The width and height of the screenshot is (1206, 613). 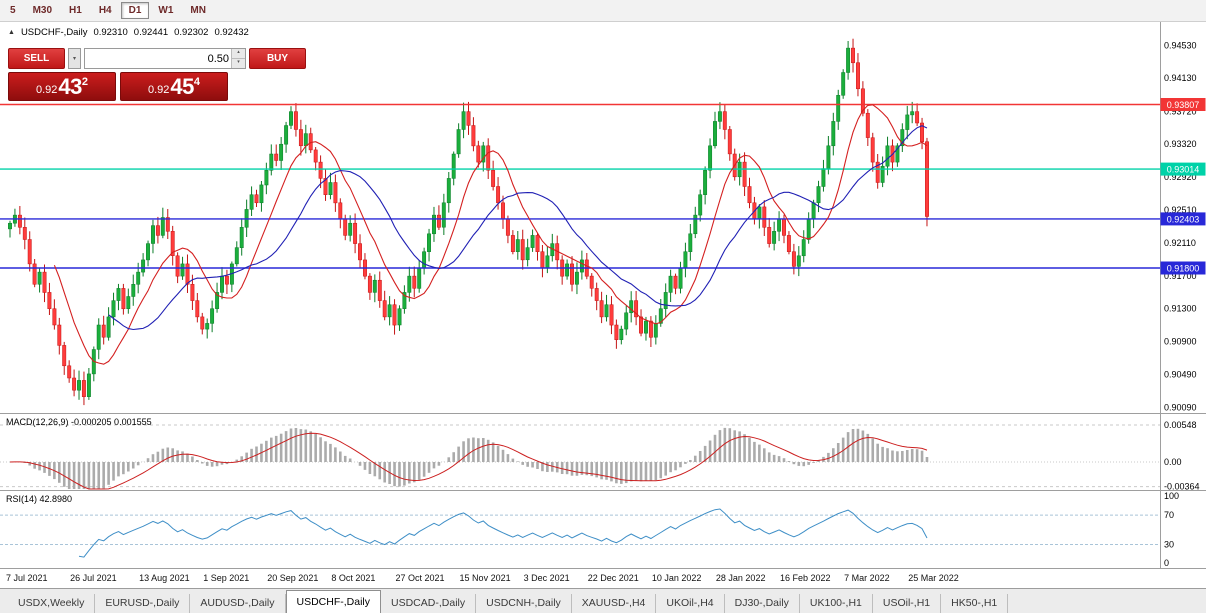 I want to click on svg-text: 3 Dec 2021, so click(x=547, y=578).